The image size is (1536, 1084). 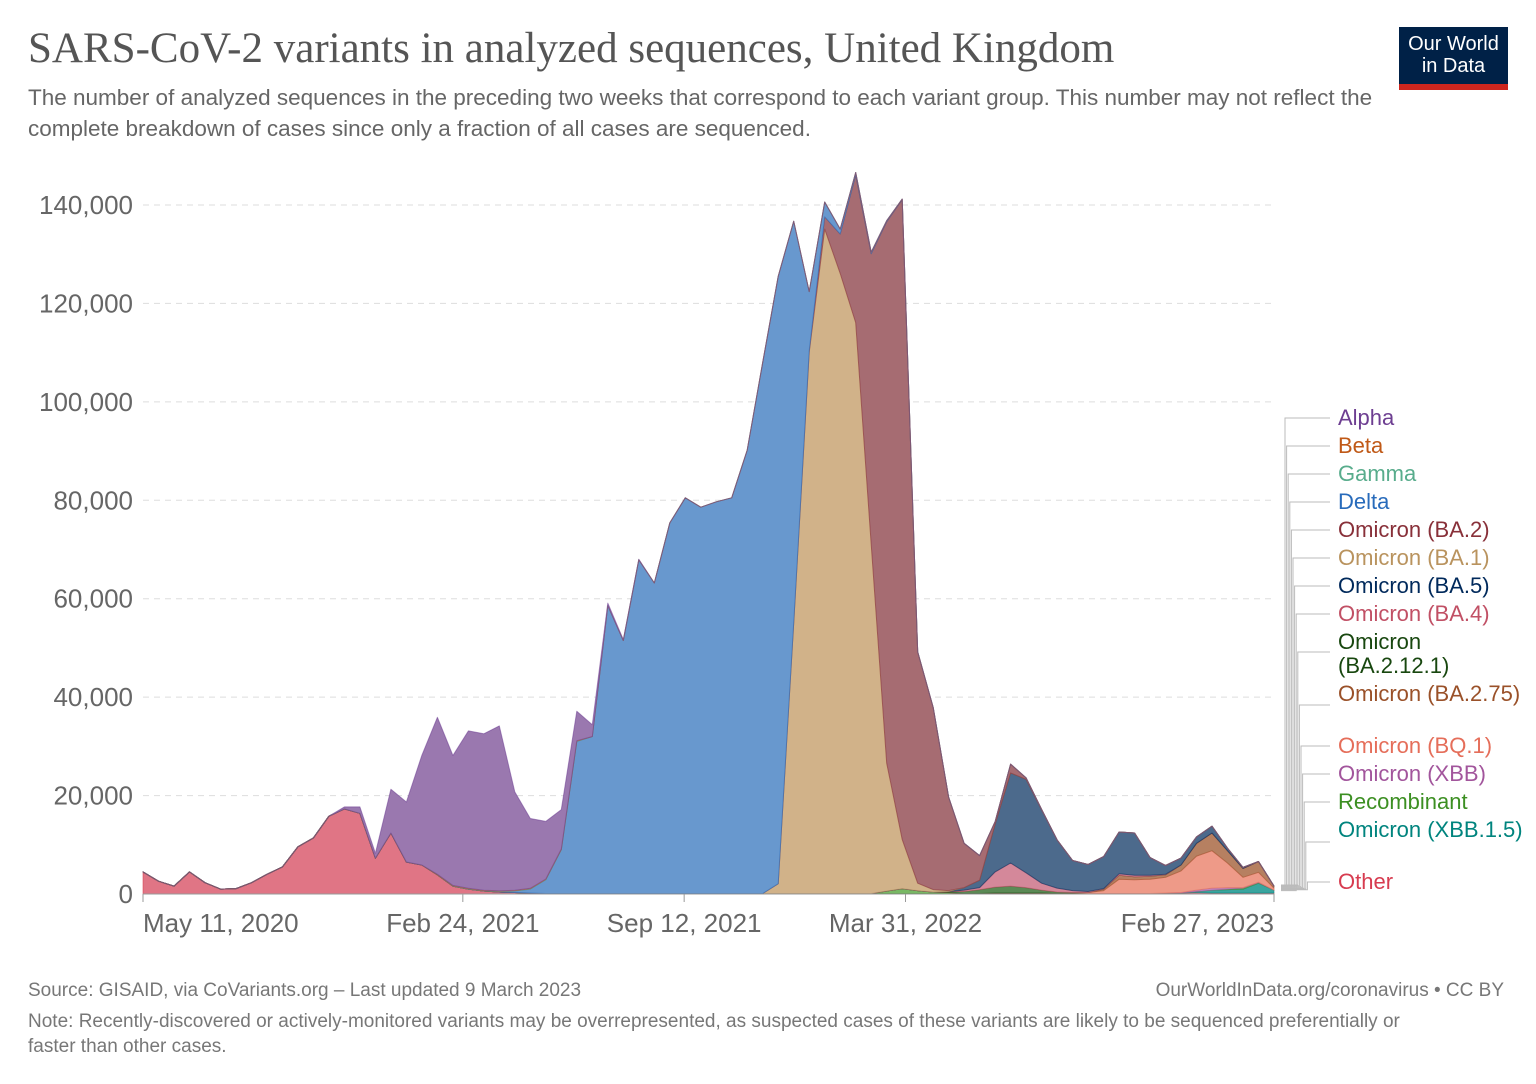 I want to click on legend-item: Omicron (BQ.1), so click(x=1415, y=745).